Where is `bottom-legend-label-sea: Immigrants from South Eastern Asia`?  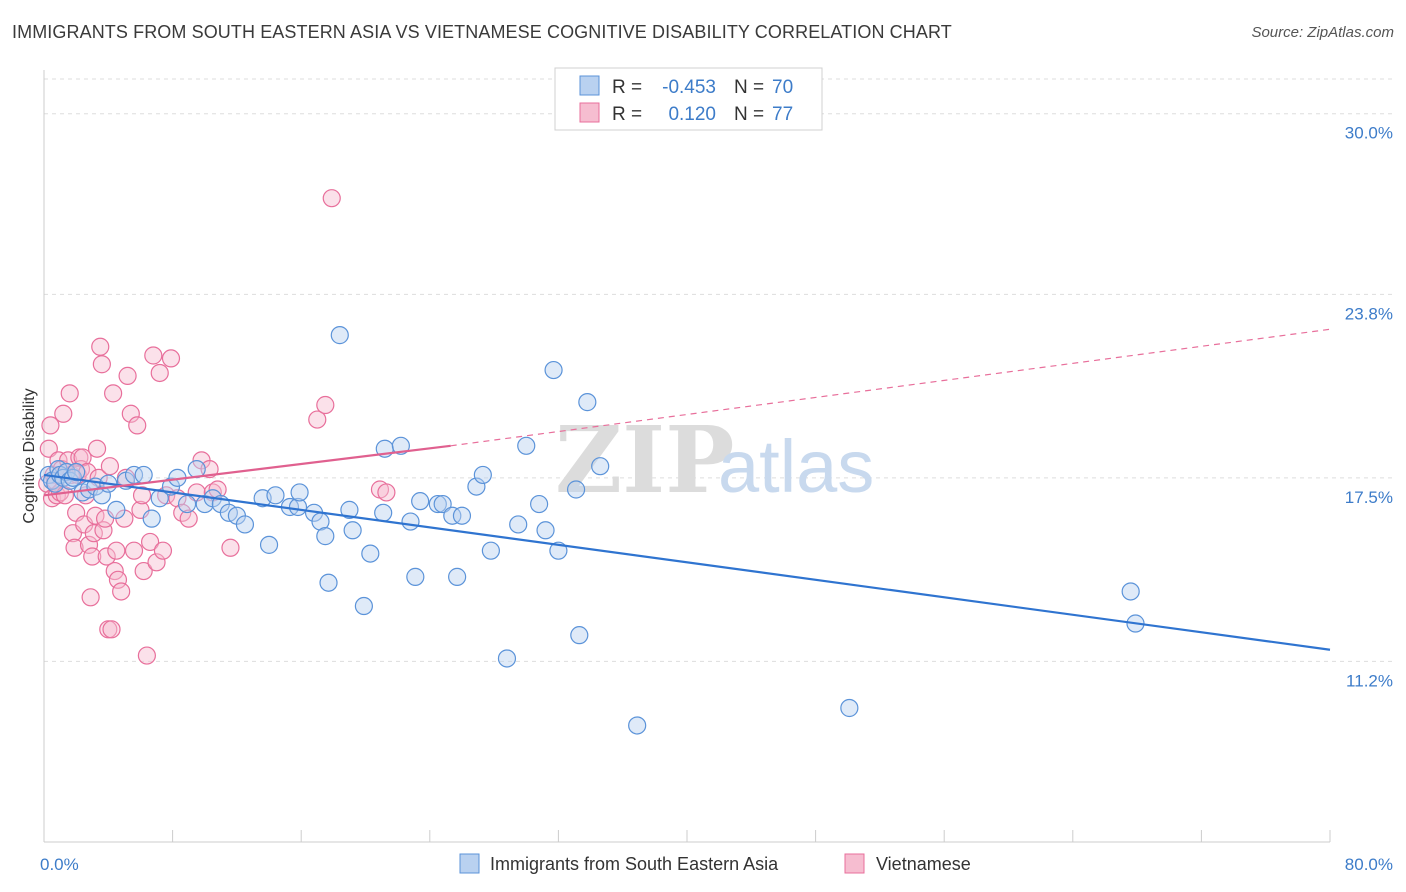
bottom-legend-label-sea: Immigrants from South Eastern Asia is located at coordinates (634, 864).